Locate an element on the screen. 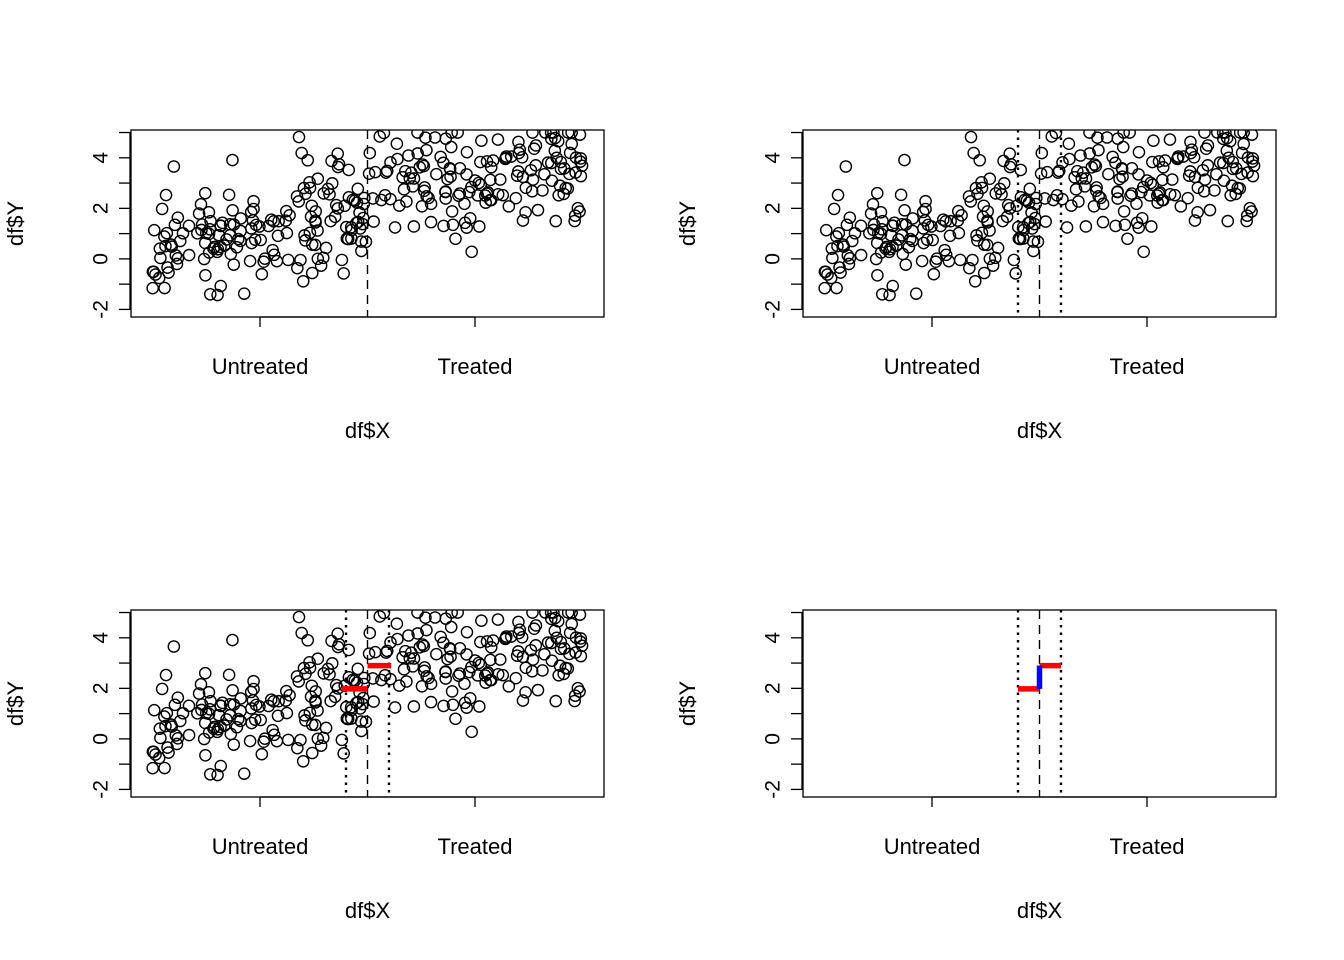 This screenshot has height=960, width=1344. y-tick-label: 0 is located at coordinates (773, 739).